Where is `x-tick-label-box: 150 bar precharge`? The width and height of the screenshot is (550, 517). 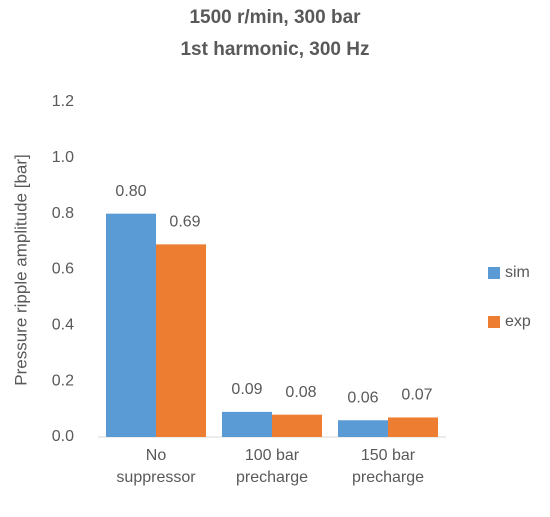
x-tick-label-box: 150 bar precharge is located at coordinates (388, 466).